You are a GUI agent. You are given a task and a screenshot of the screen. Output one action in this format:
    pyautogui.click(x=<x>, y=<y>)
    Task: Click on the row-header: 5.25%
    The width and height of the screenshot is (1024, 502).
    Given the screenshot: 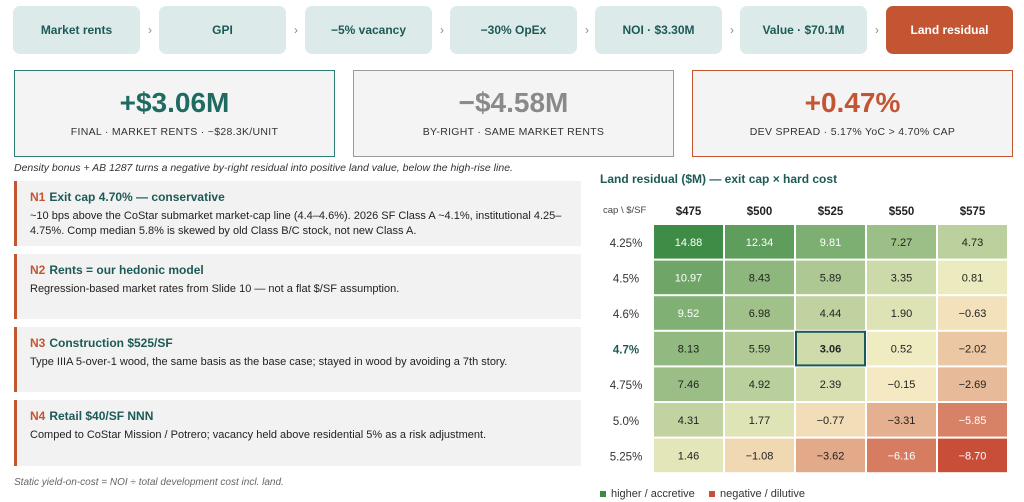 What is the action you would take?
    pyautogui.click(x=626, y=457)
    